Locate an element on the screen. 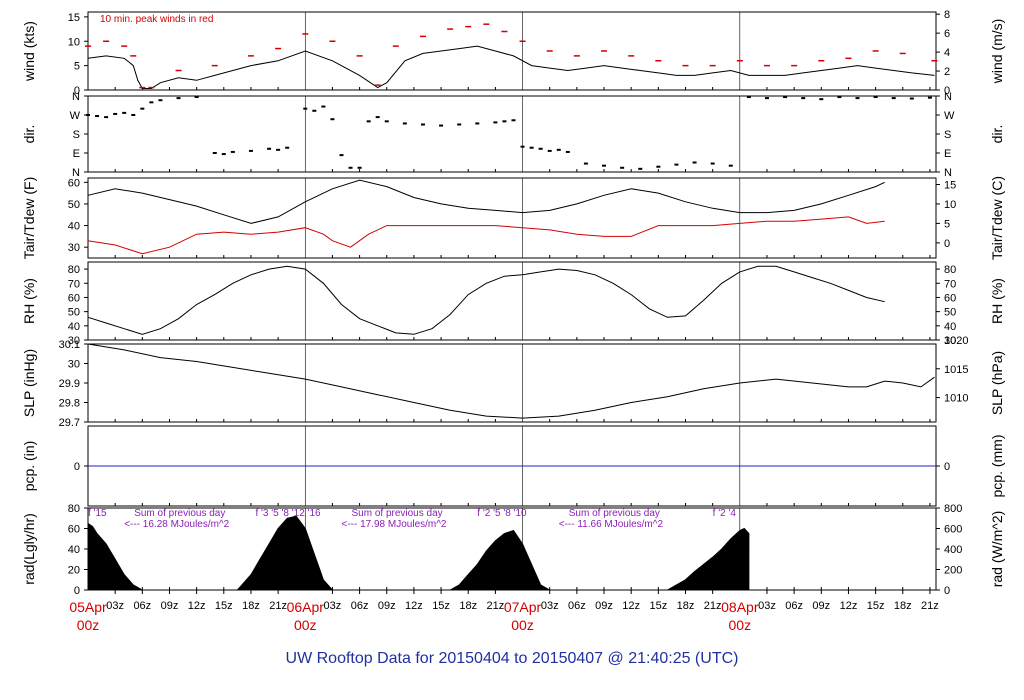  yticklabel-right-rh: 60 is located at coordinates (950, 298).